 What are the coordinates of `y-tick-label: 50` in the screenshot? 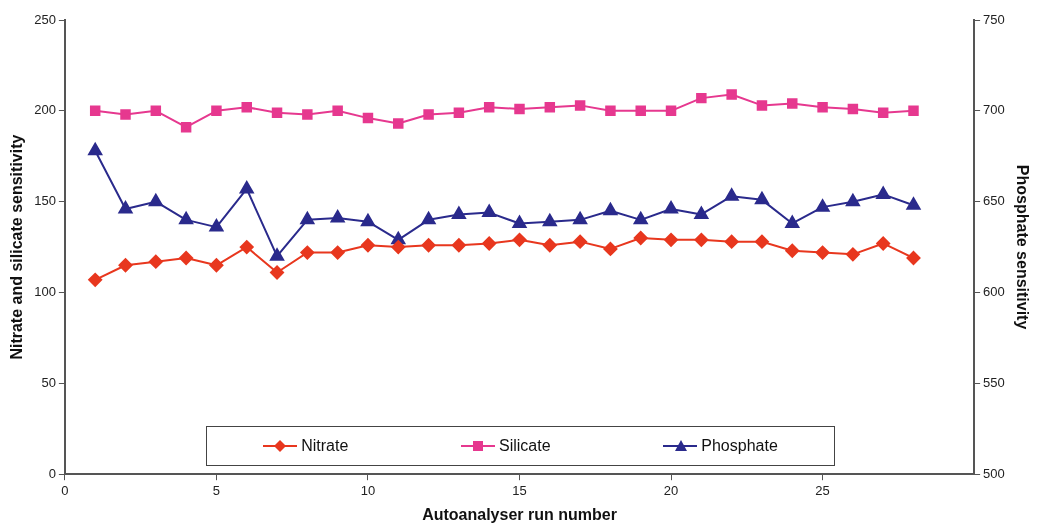 It's located at (48, 382).